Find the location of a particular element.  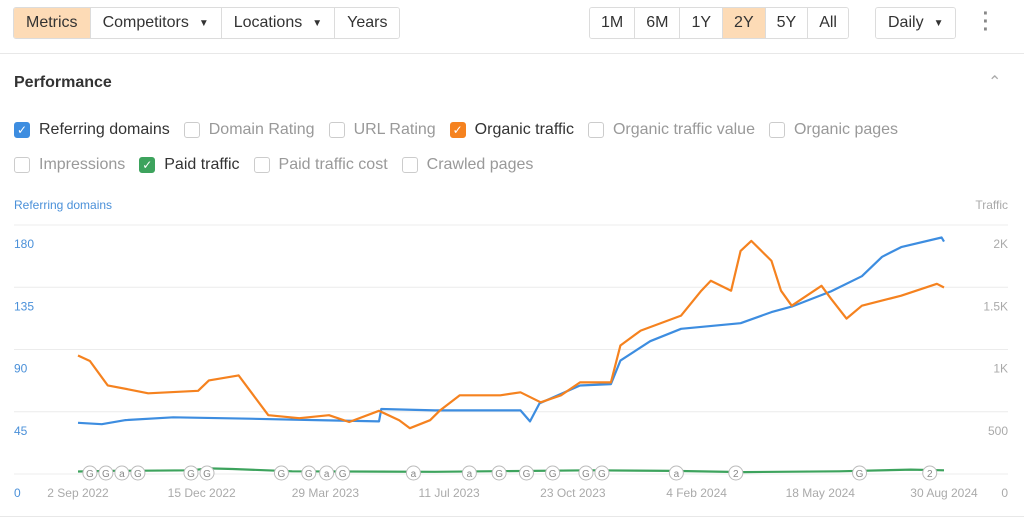

metric-checkbox-impressions: Impressions is located at coordinates (69, 165).